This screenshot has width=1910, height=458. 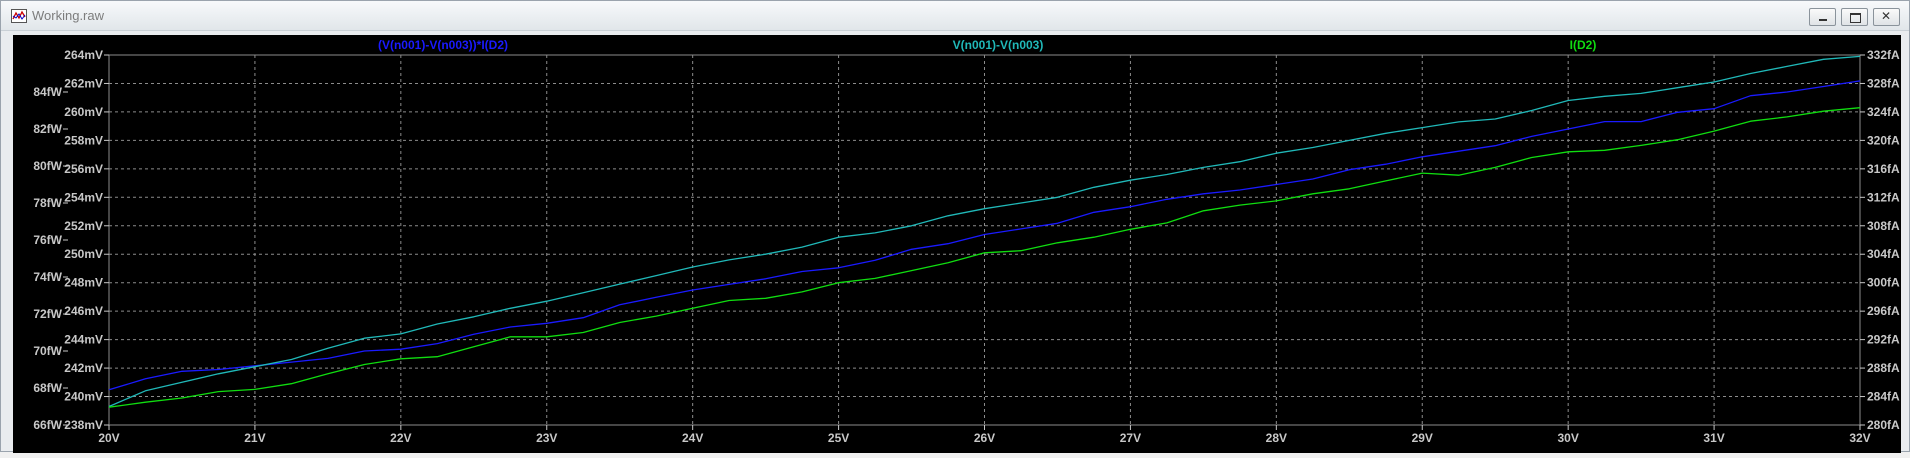 I want to click on maximize-button, so click(x=1854, y=17).